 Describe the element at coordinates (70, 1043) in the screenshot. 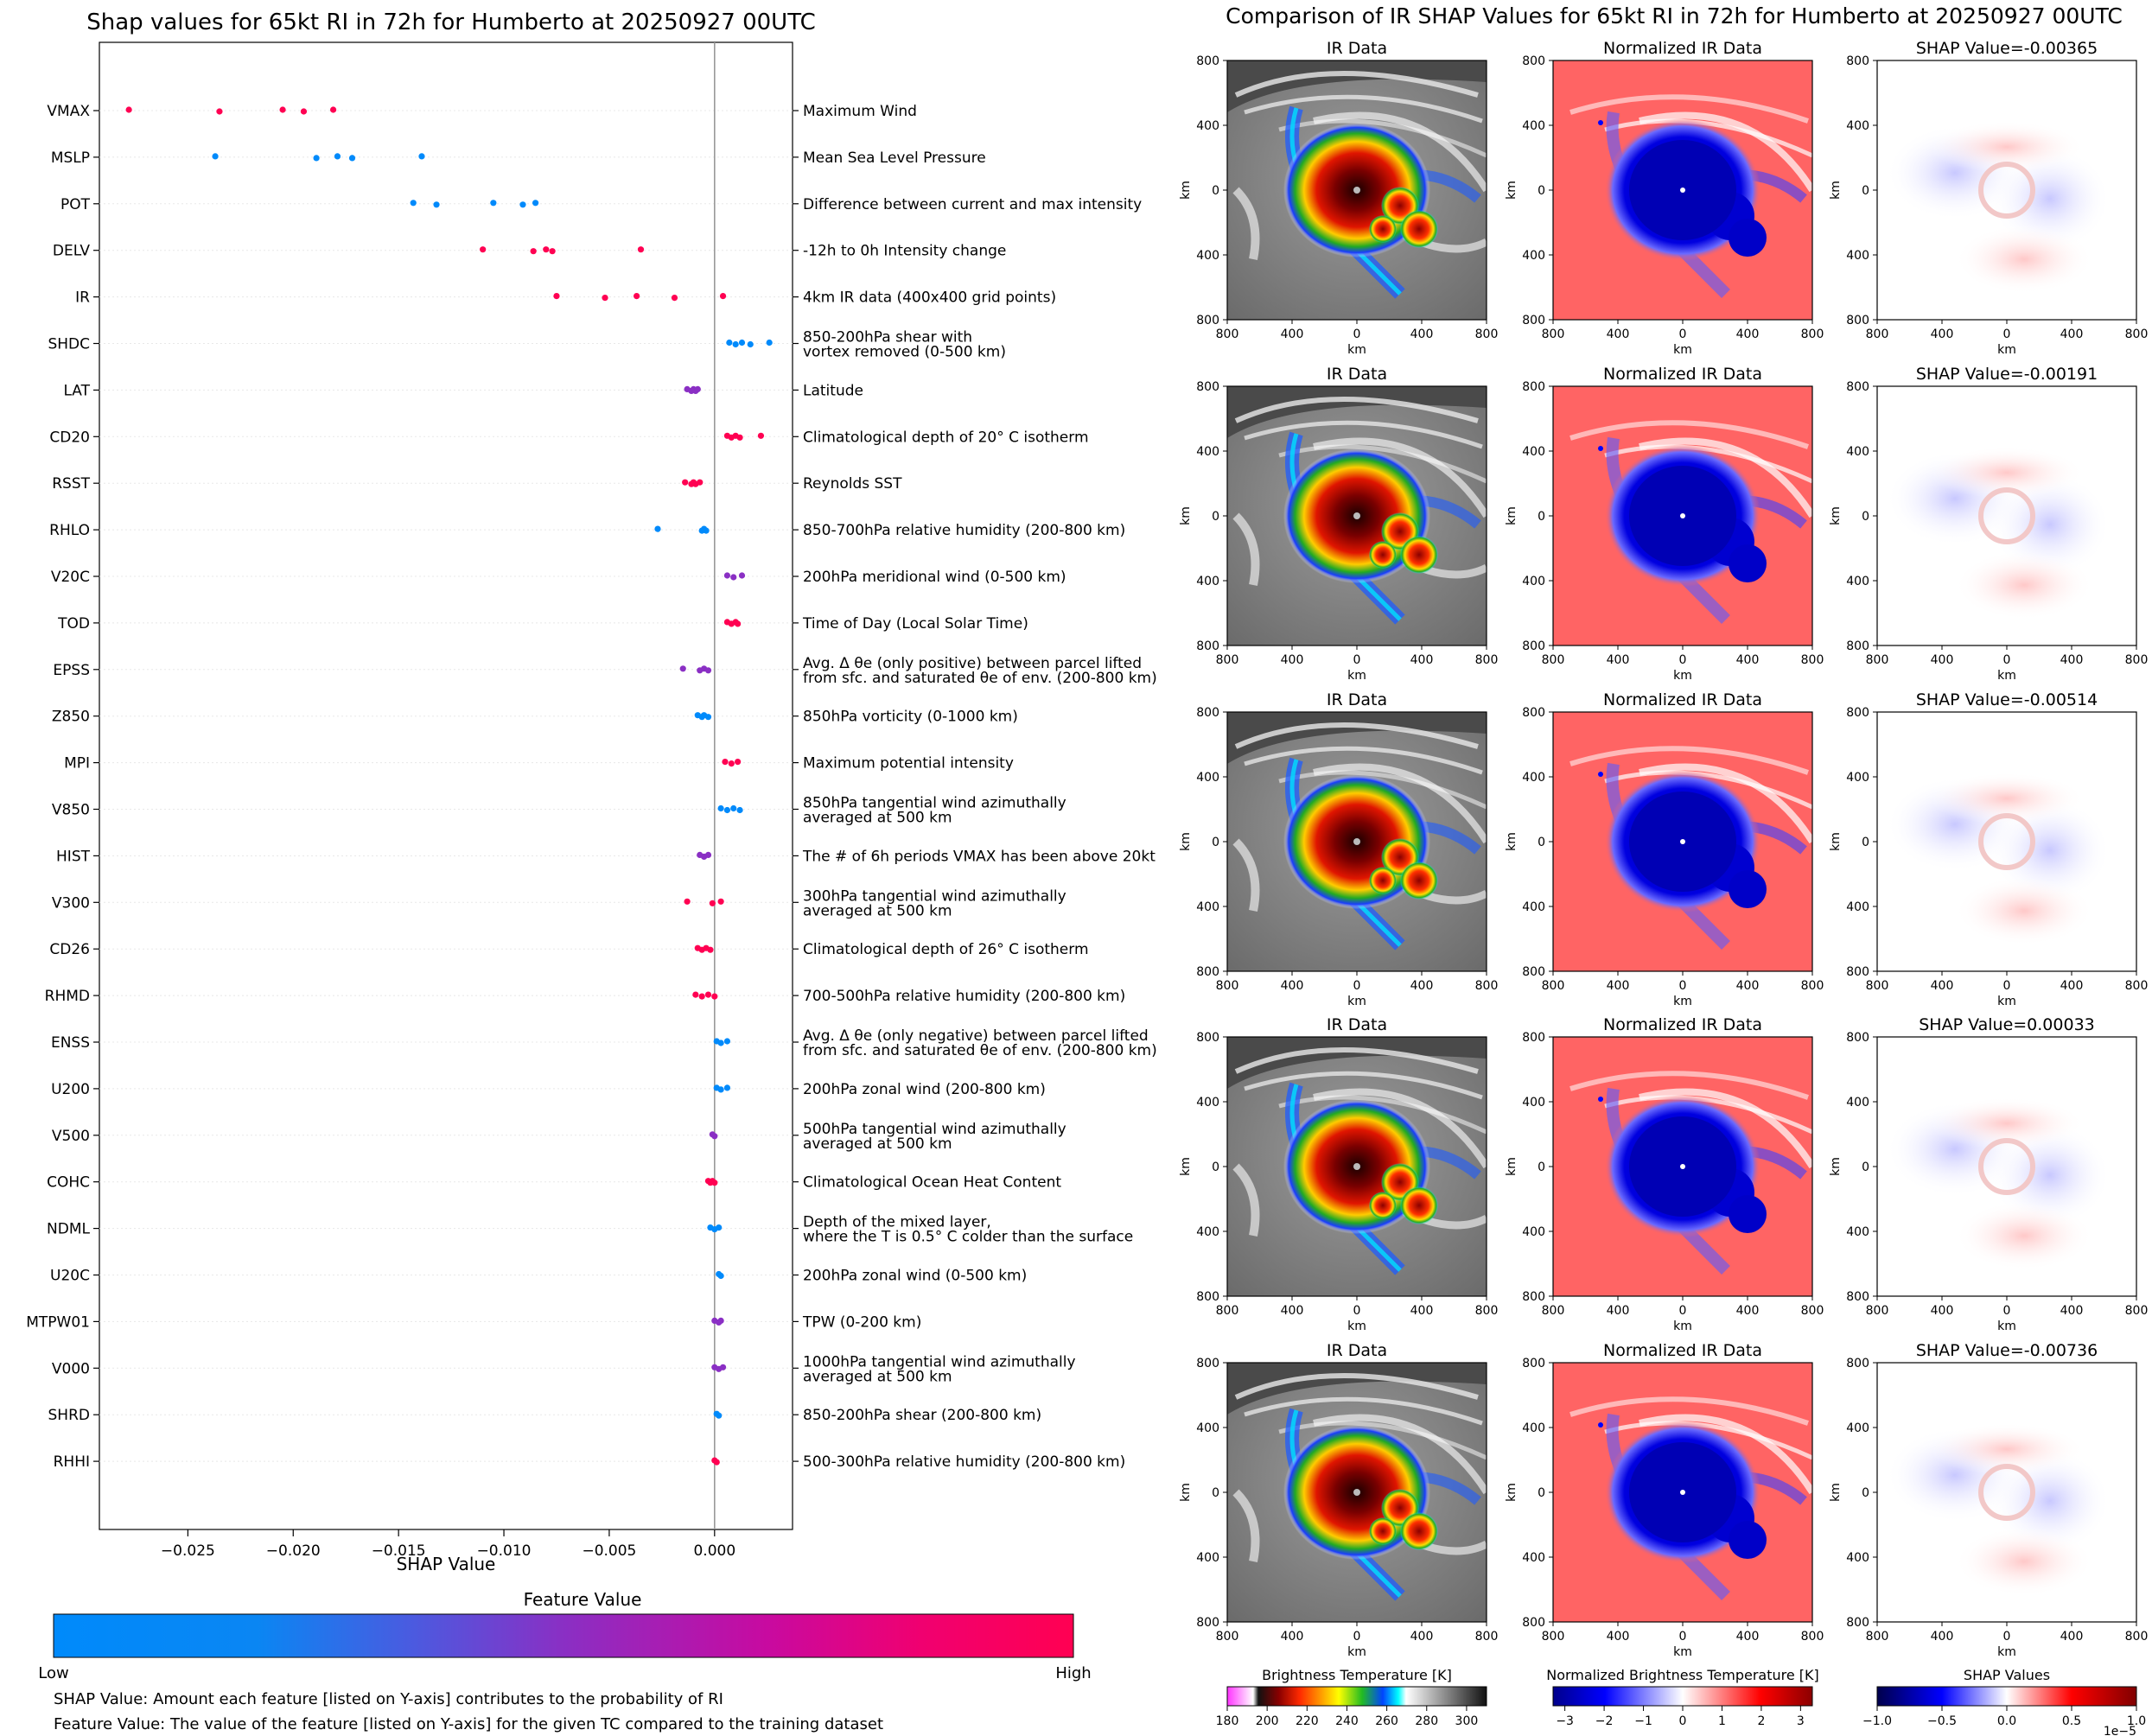

I see `feature-label-enss: ENSS` at that location.